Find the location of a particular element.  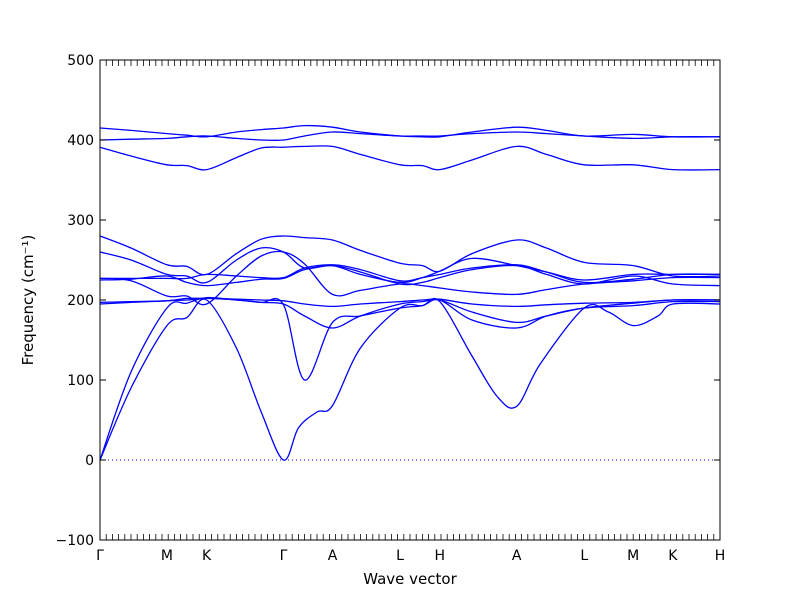

y-tick-label: −100 is located at coordinates (75, 541).